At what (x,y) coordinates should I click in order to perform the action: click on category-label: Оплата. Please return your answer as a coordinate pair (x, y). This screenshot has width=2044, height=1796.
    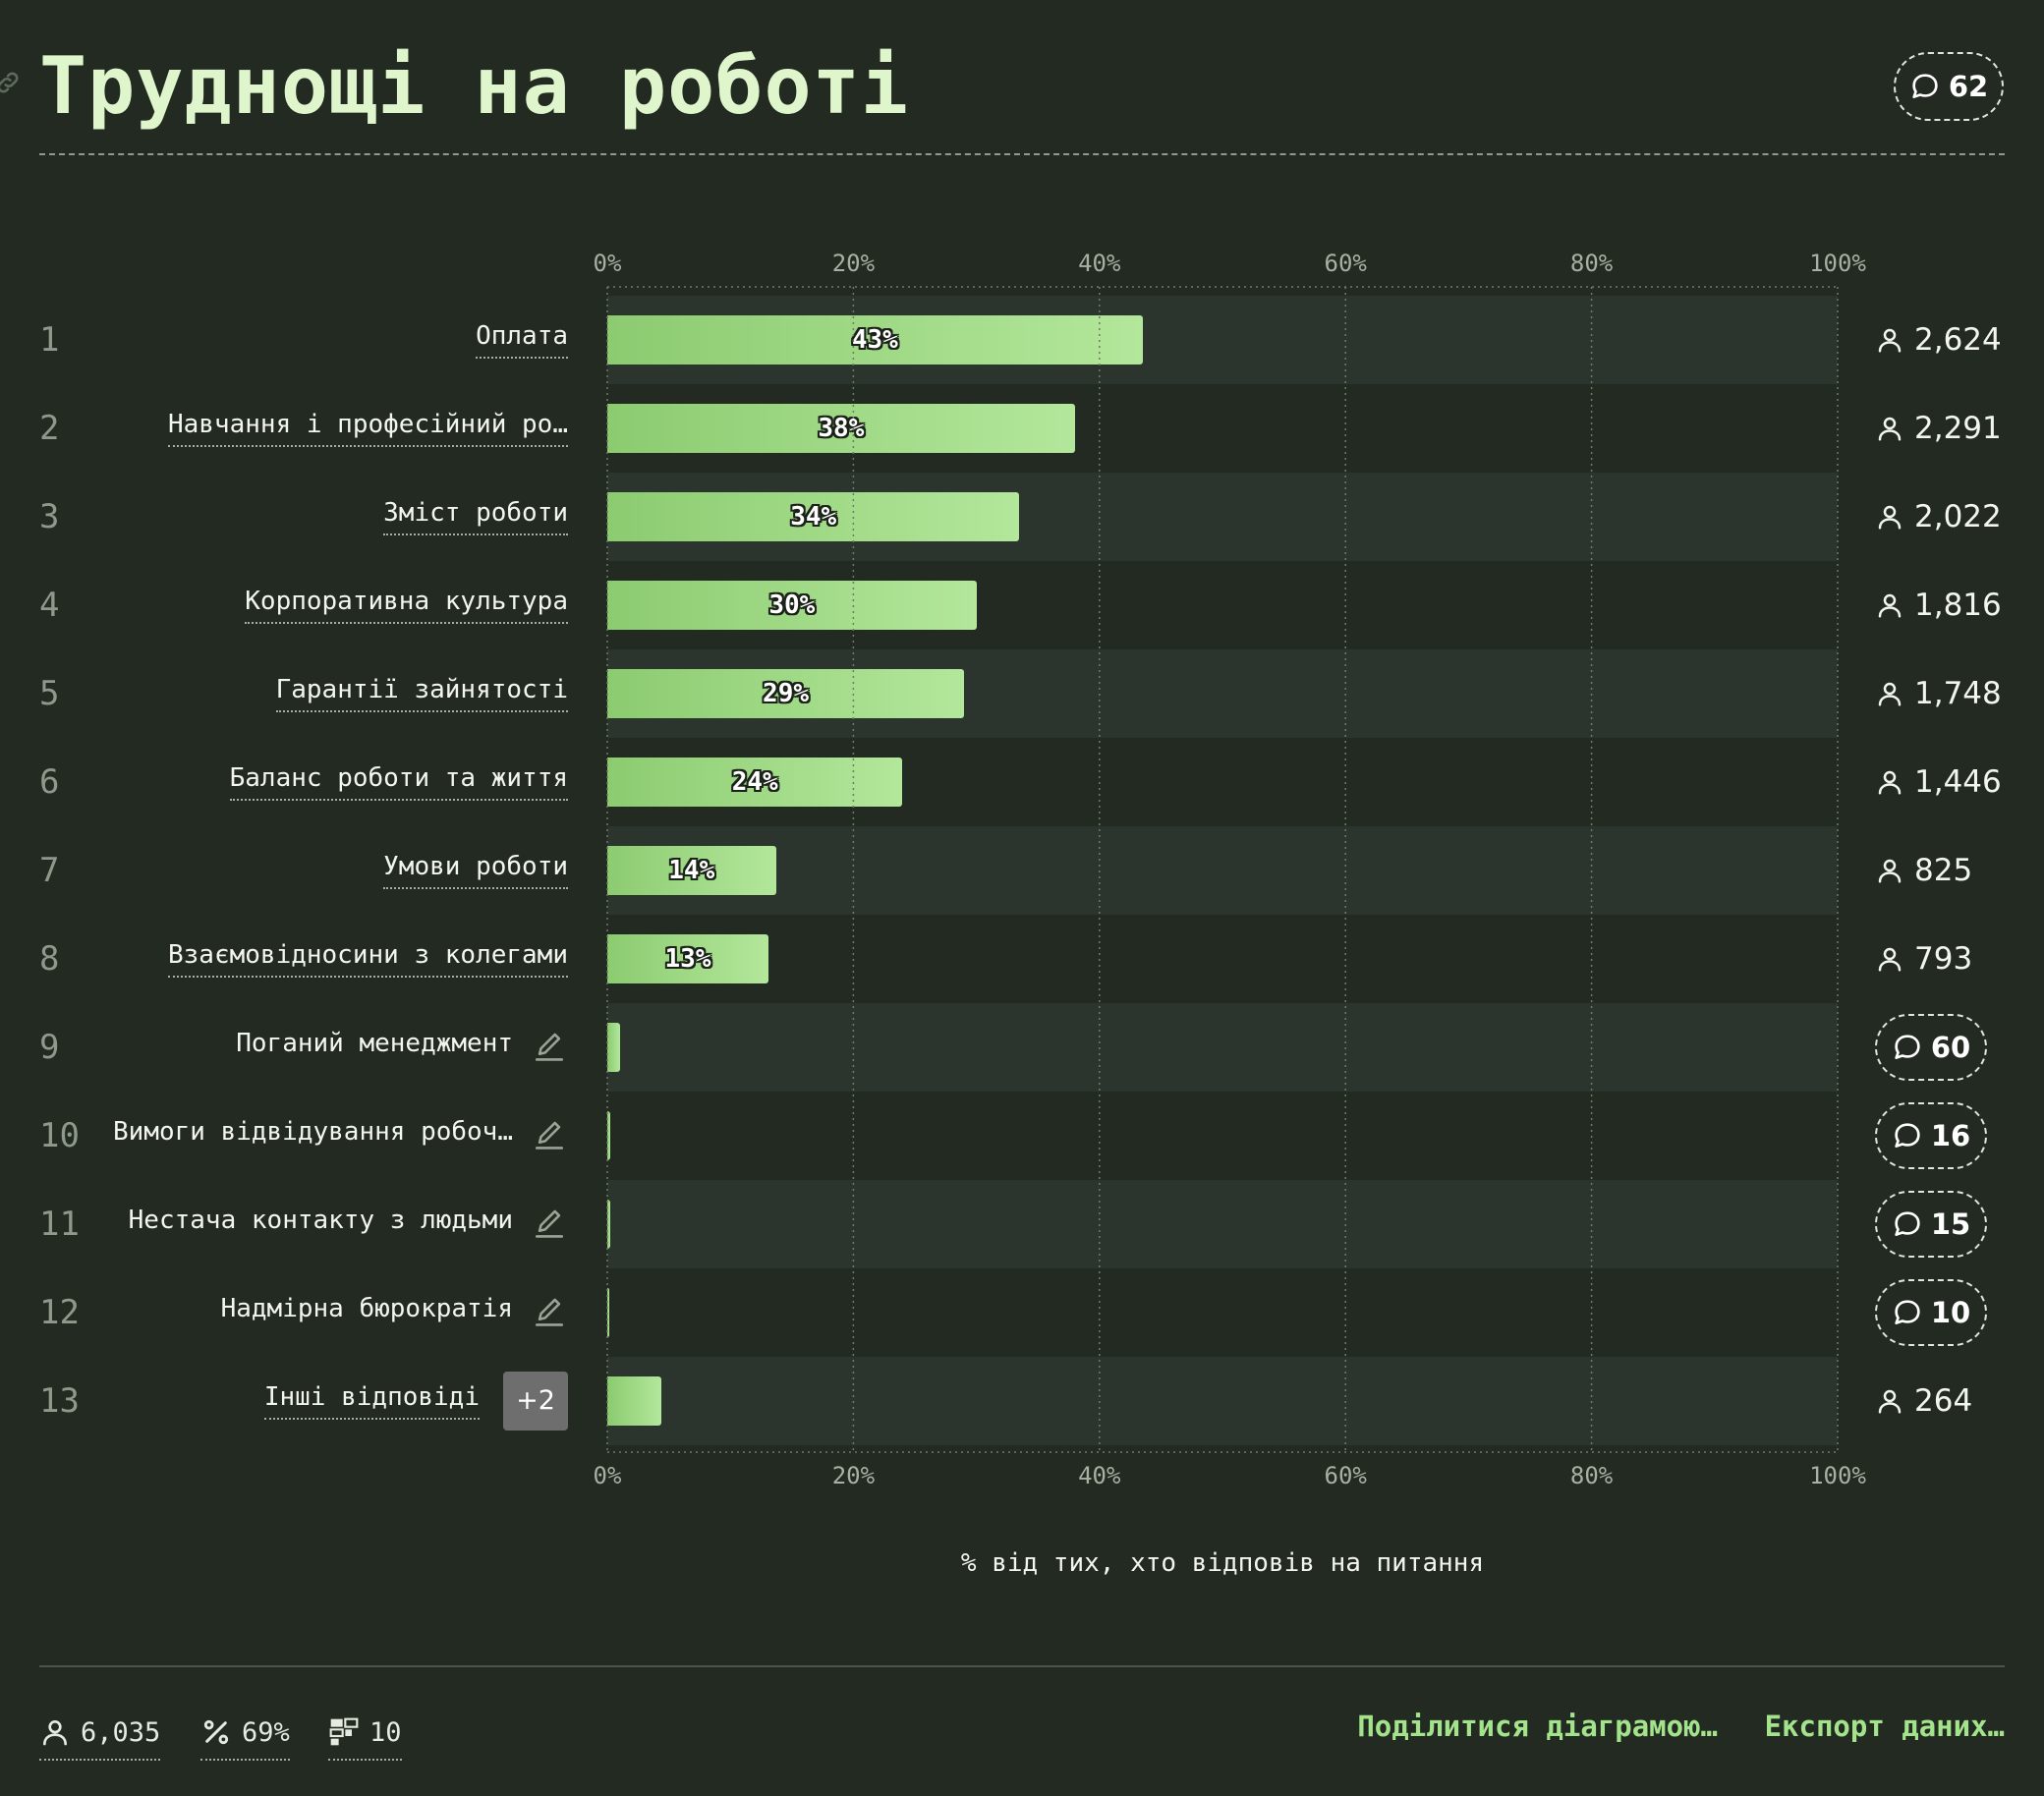
    Looking at the image, I should click on (522, 339).